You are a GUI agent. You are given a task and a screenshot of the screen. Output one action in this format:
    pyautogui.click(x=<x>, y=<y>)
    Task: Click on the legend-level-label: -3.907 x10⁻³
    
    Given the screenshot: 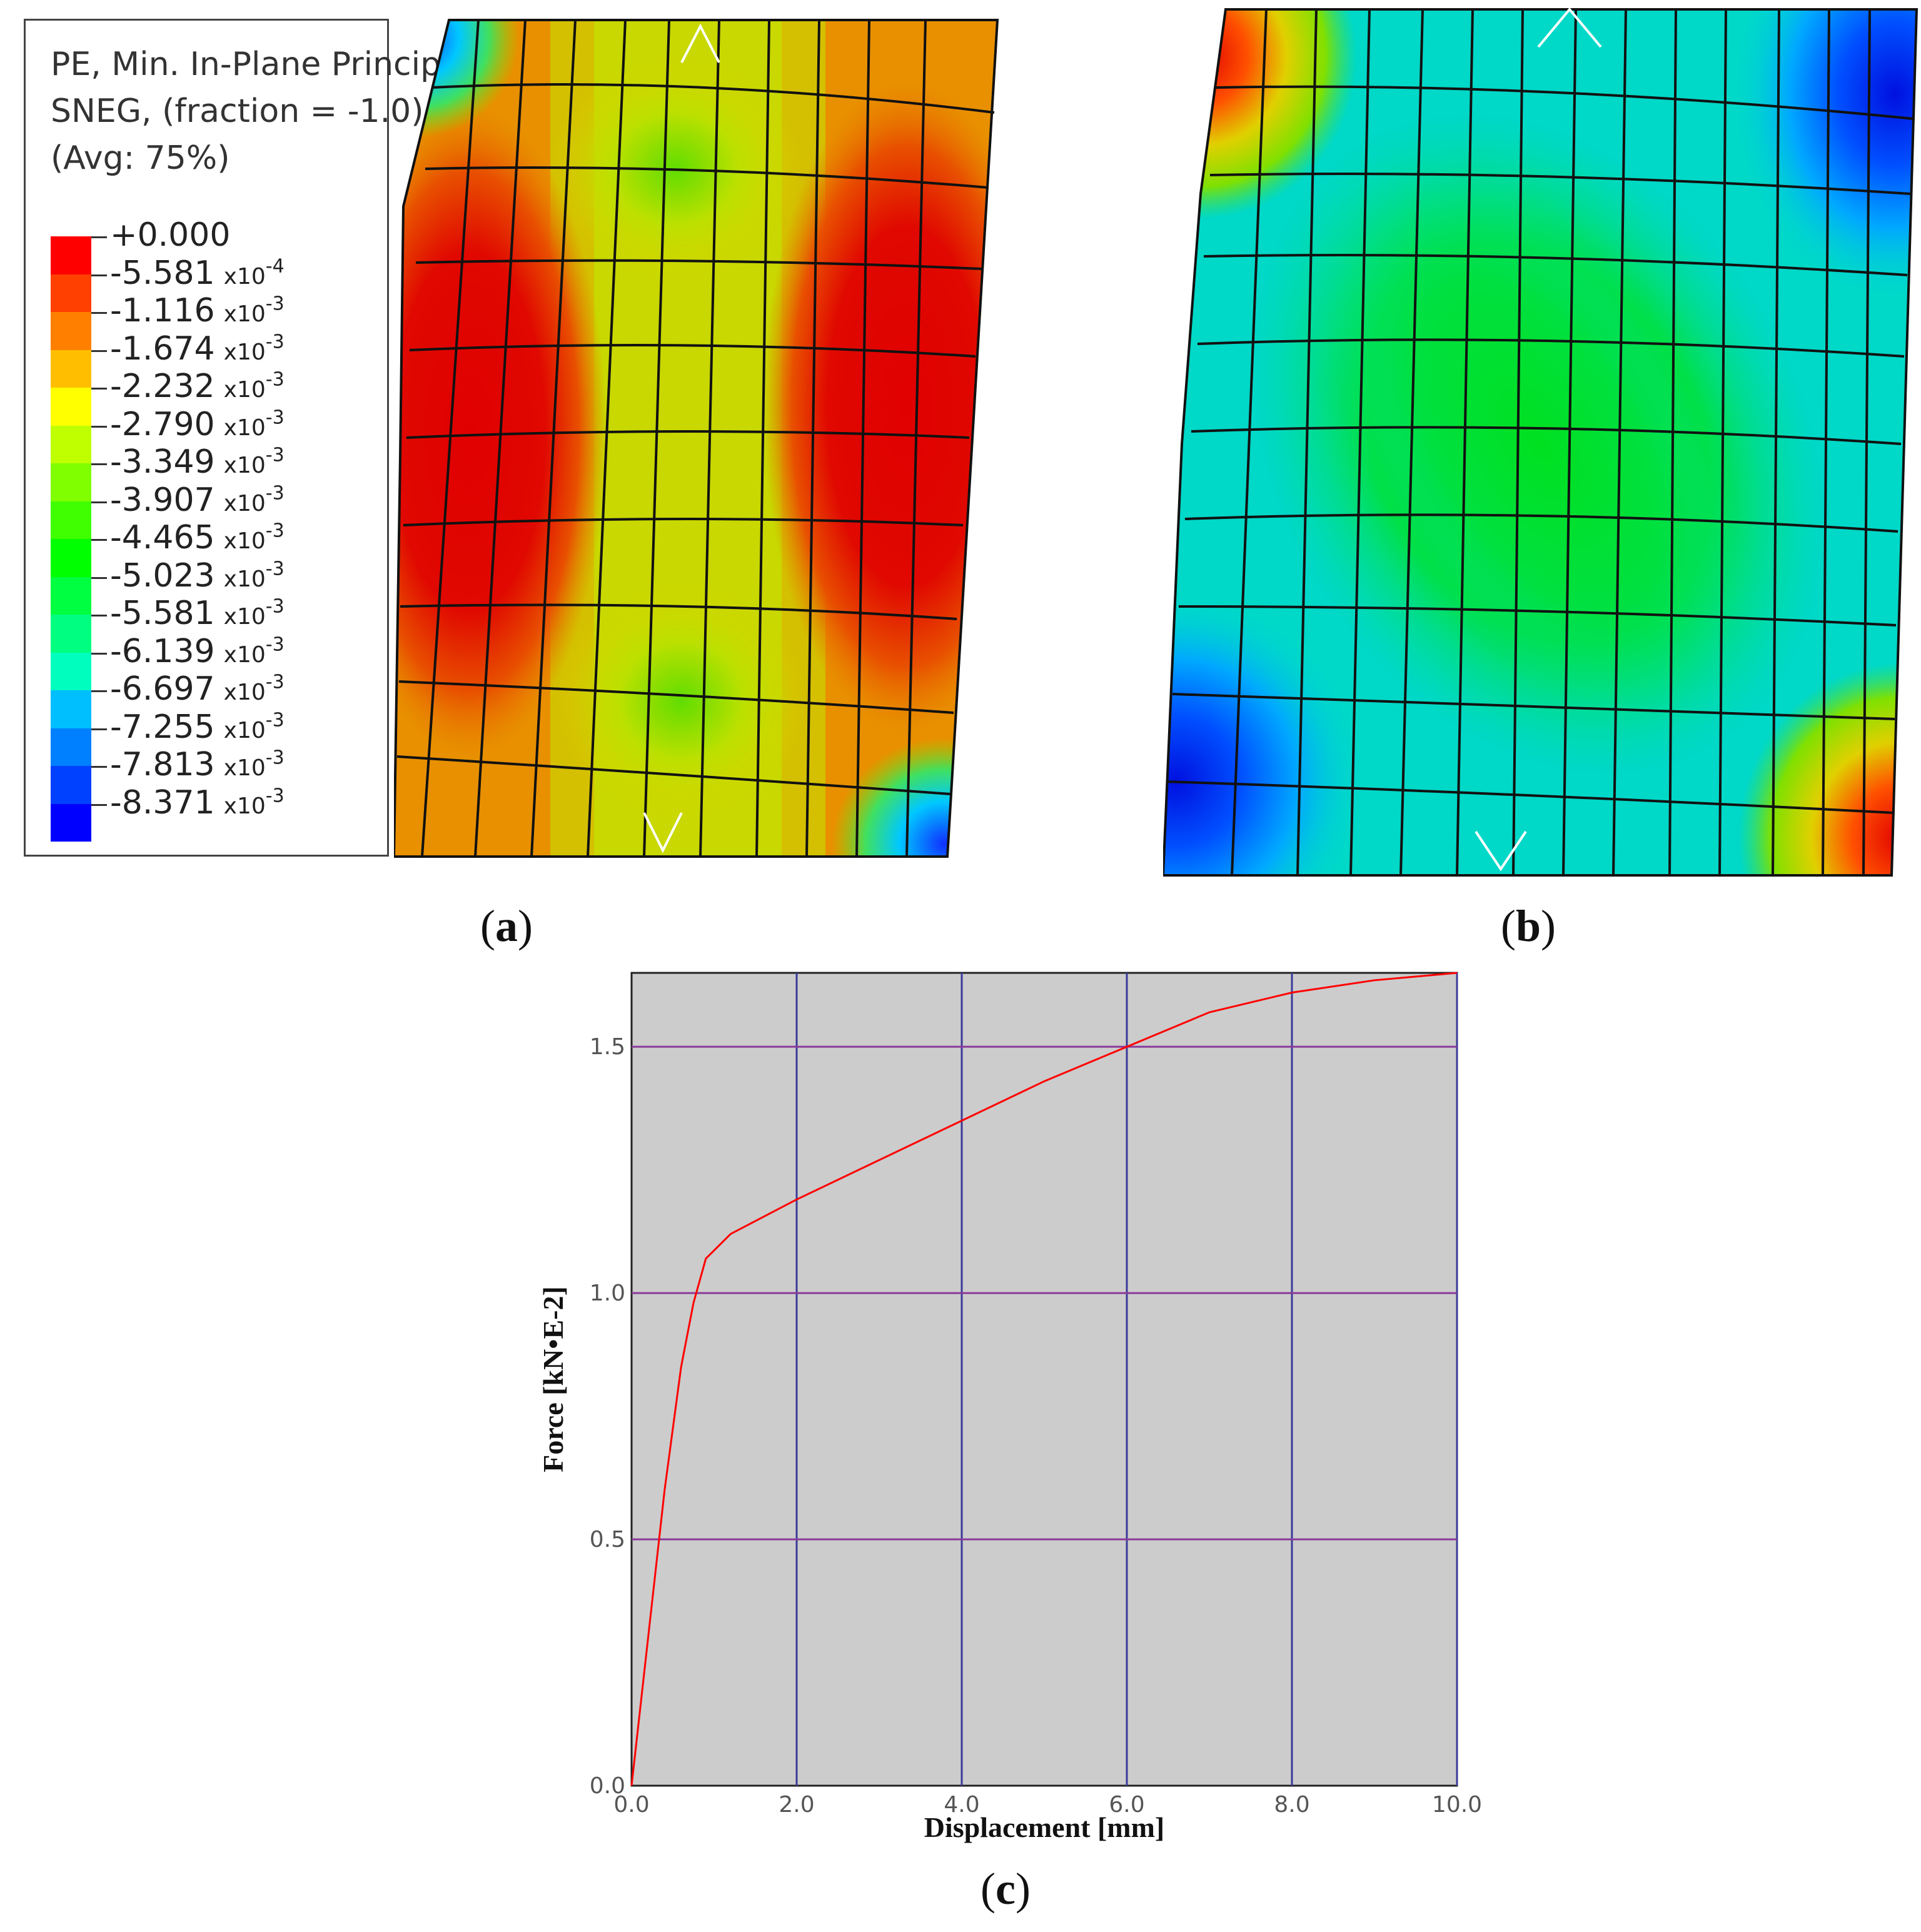 What is the action you would take?
    pyautogui.click(x=197, y=500)
    